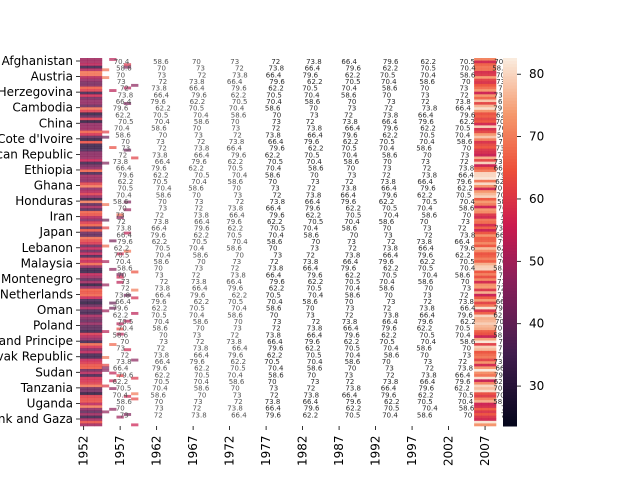  Describe the element at coordinates (61, 217) in the screenshot. I see `y-tick-label: Iran` at that location.